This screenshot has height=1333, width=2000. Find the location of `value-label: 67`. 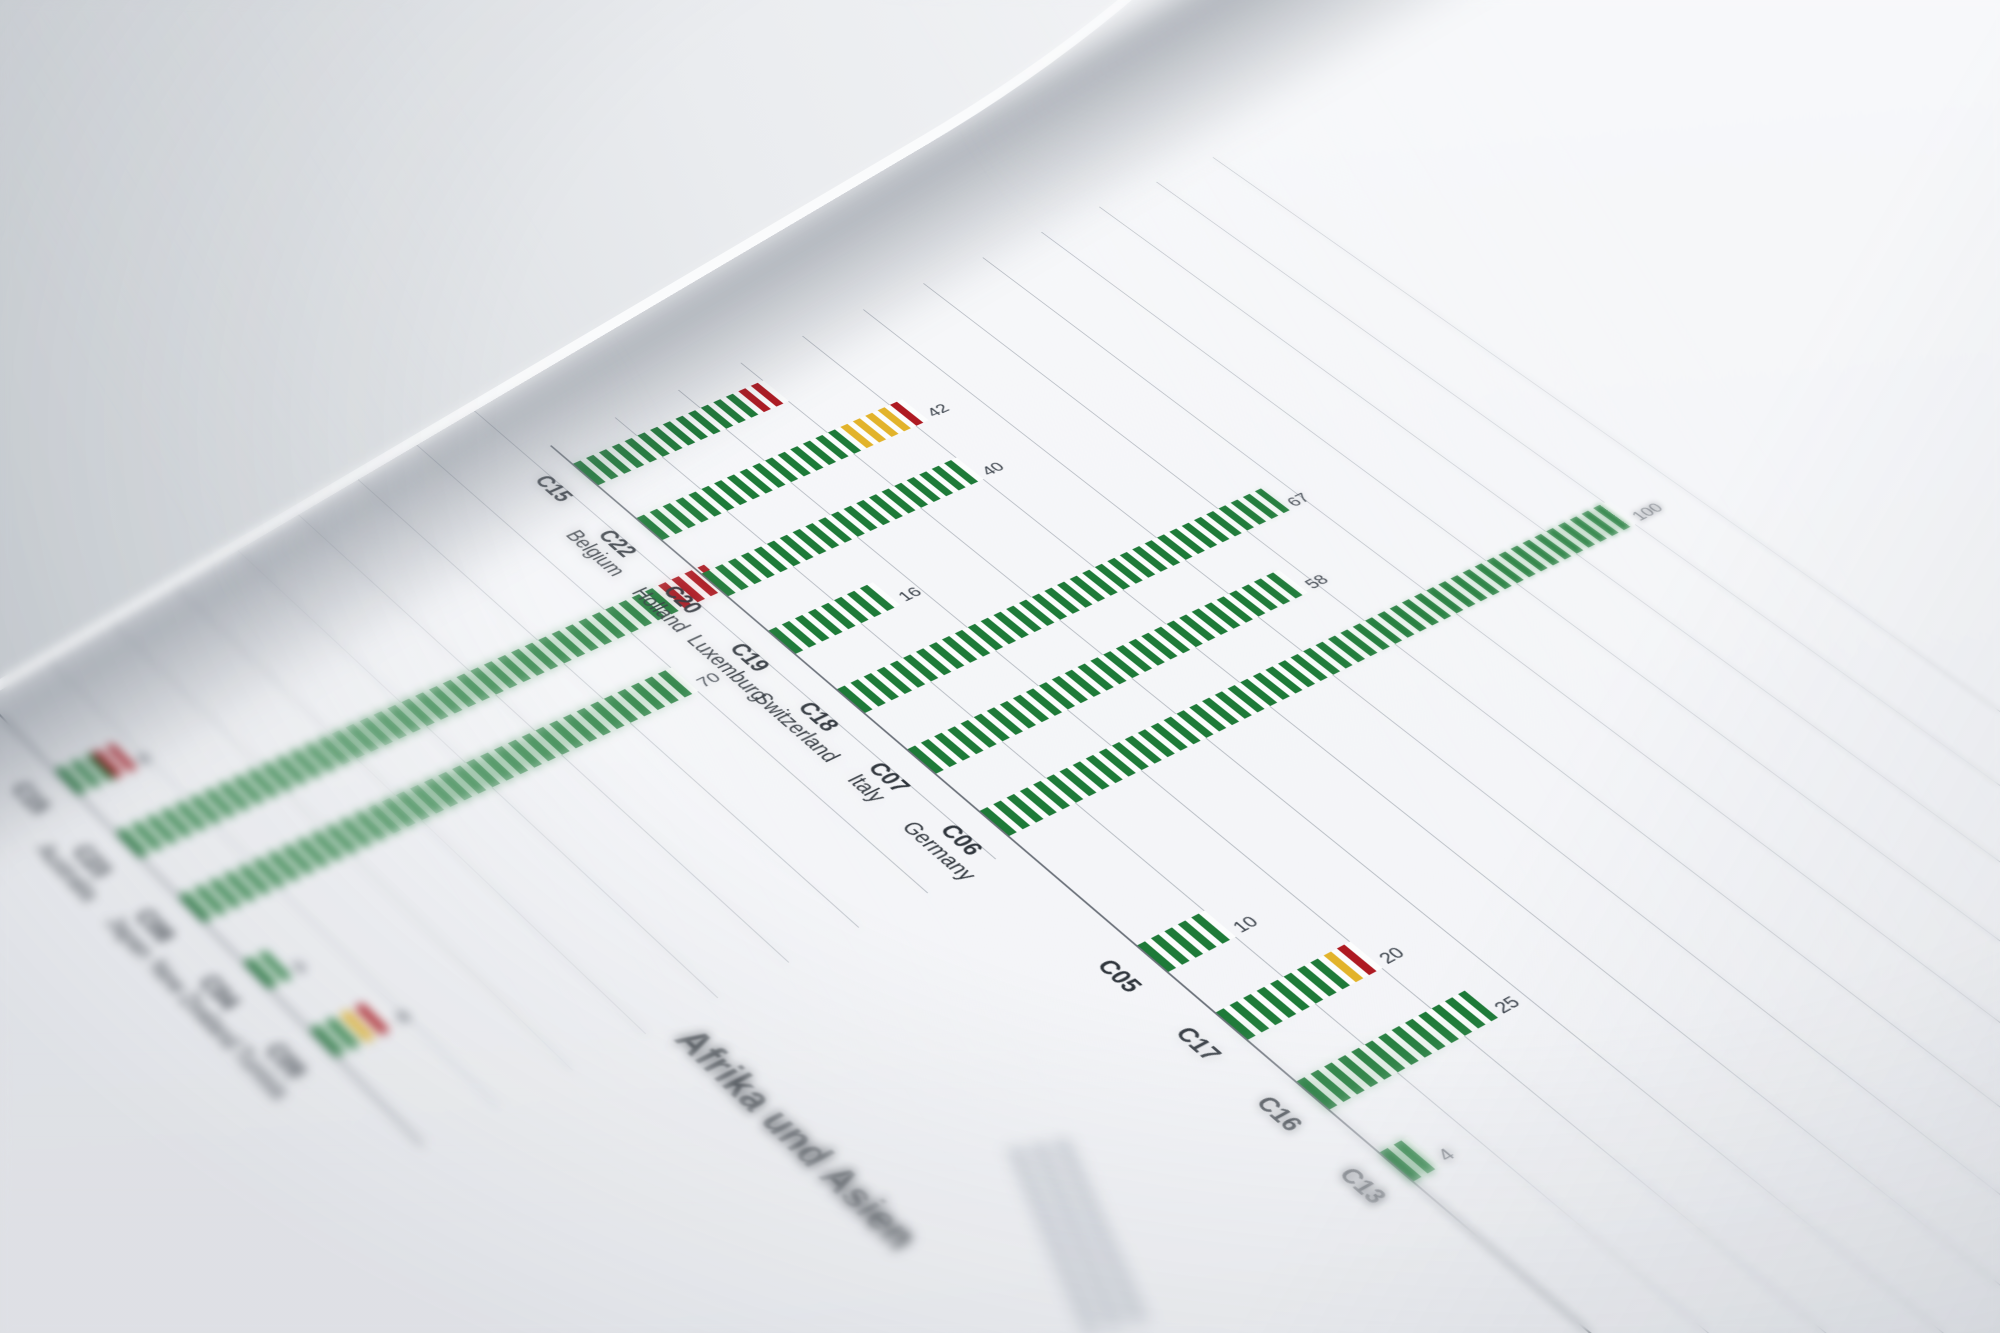

value-label: 67 is located at coordinates (1299, 500).